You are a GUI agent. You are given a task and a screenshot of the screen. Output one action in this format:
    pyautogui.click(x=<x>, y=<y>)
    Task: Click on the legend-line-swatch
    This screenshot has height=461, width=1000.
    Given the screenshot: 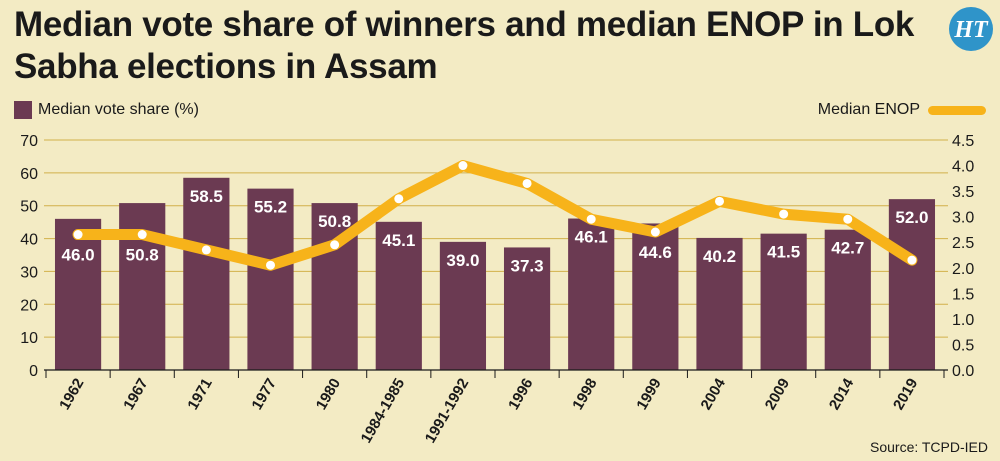 What is the action you would take?
    pyautogui.click(x=957, y=110)
    